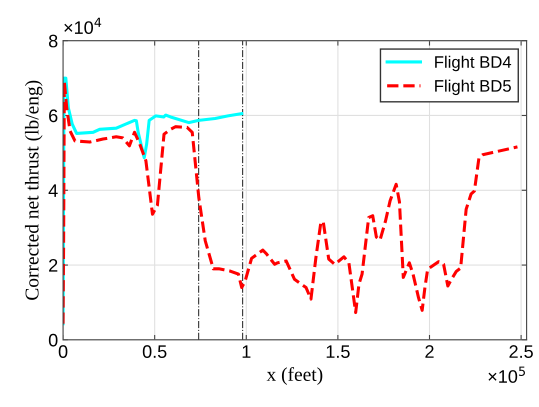 Image resolution: width=539 pixels, height=407 pixels. What do you see at coordinates (473, 64) in the screenshot?
I see `legend-label: Flight BD4` at bounding box center [473, 64].